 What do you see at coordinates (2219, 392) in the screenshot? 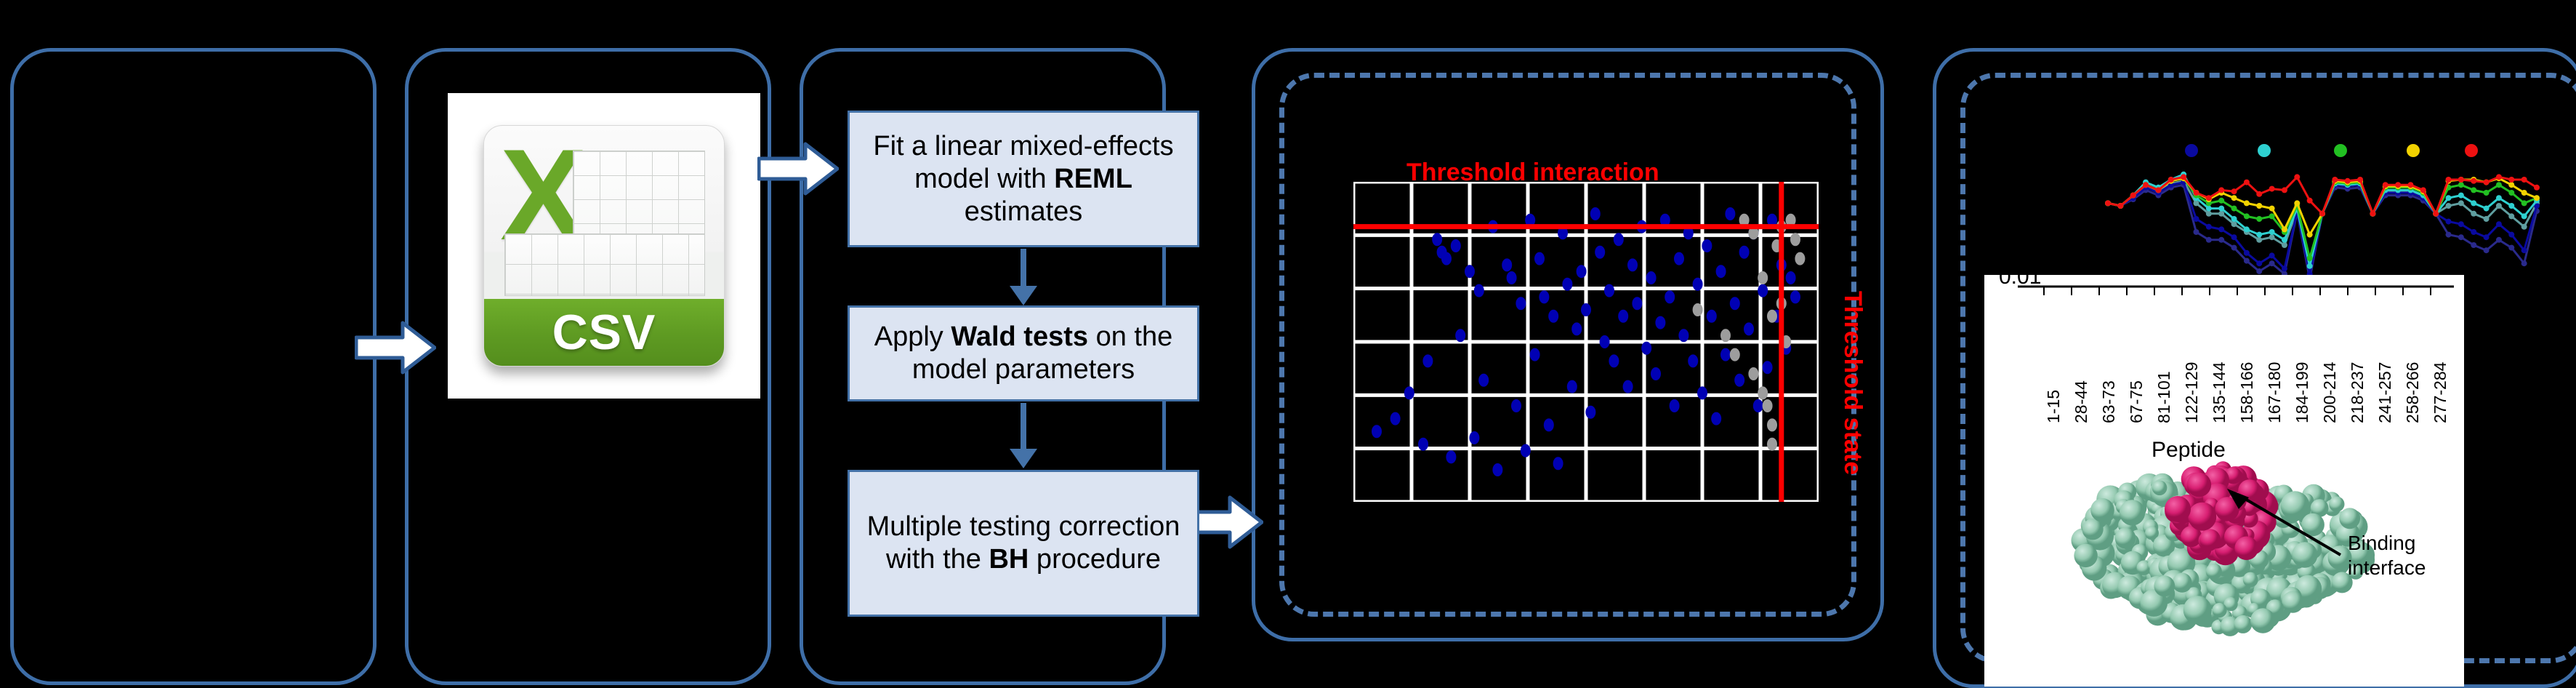
I see `peptide-tick-label: 135-144` at bounding box center [2219, 392].